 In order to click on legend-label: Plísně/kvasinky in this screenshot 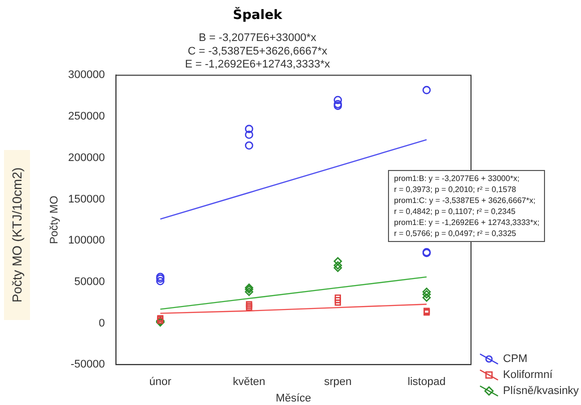, I will do `click(541, 391)`.